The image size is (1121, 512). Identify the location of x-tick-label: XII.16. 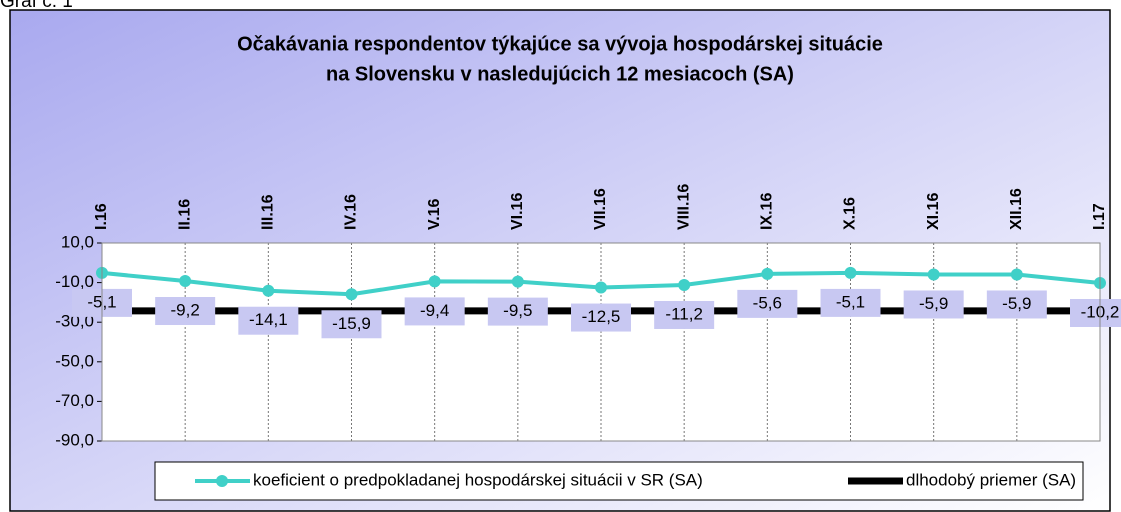
(1016, 209).